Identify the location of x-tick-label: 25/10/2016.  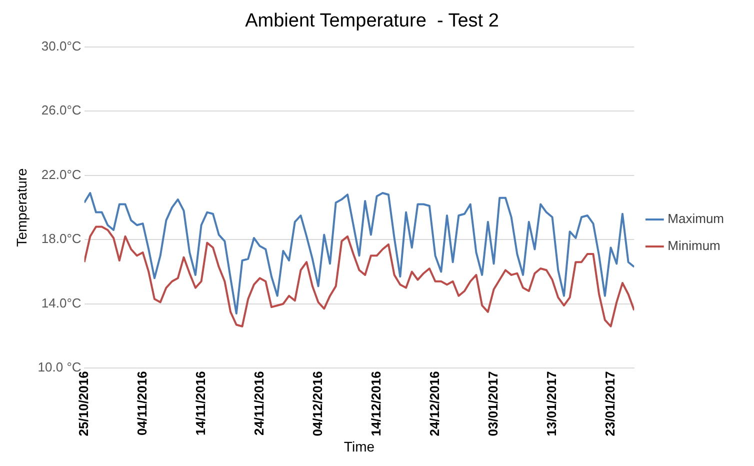
(83, 403).